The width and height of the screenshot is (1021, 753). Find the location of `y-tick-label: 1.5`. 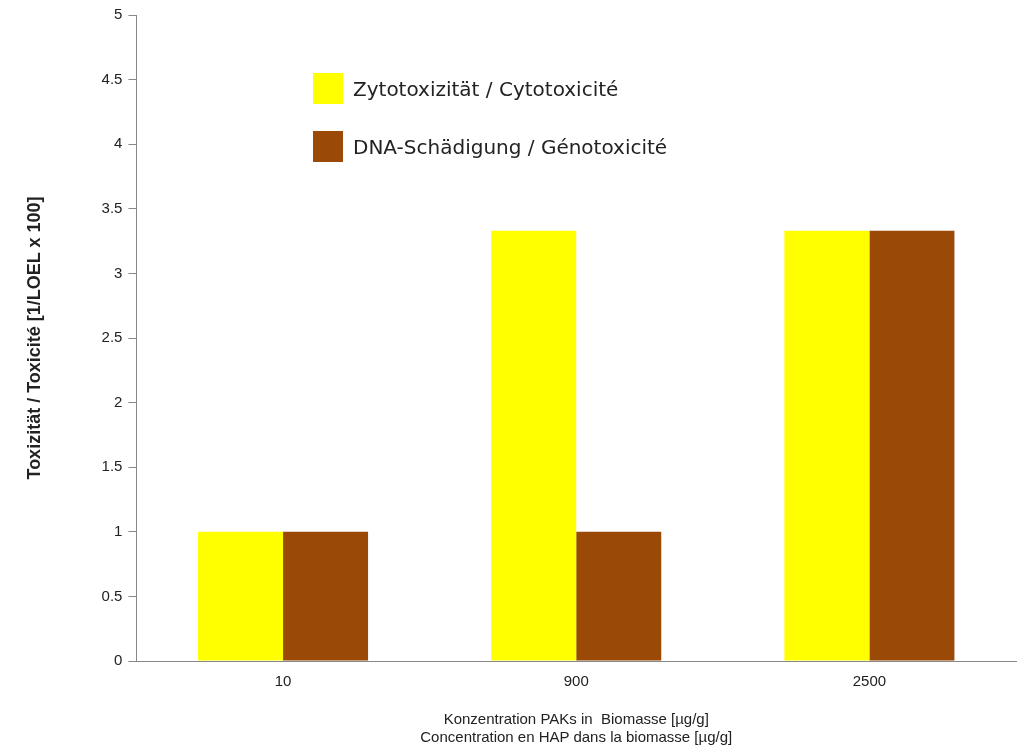

y-tick-label: 1.5 is located at coordinates (112, 466).